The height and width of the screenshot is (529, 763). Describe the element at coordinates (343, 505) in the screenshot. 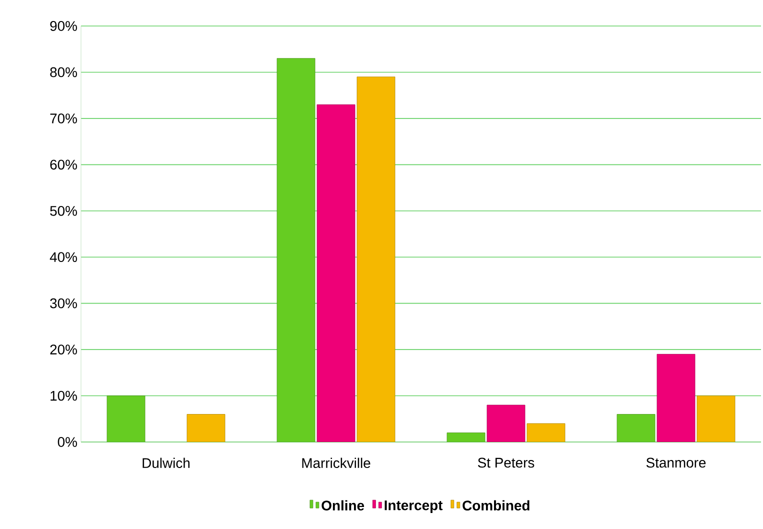

I see `legend-label: Online` at that location.